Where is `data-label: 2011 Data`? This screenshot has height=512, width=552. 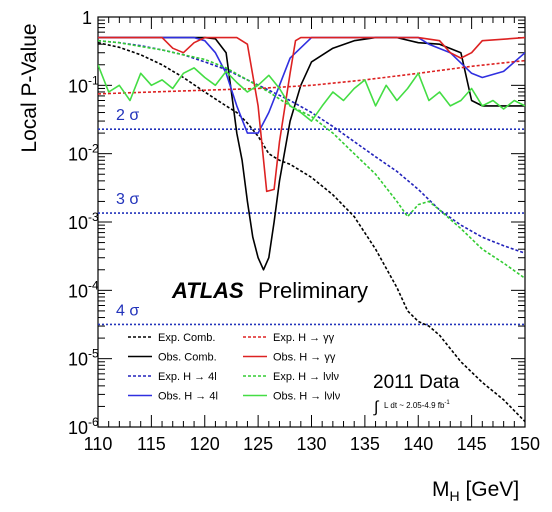
data-label: 2011 Data is located at coordinates (416, 382).